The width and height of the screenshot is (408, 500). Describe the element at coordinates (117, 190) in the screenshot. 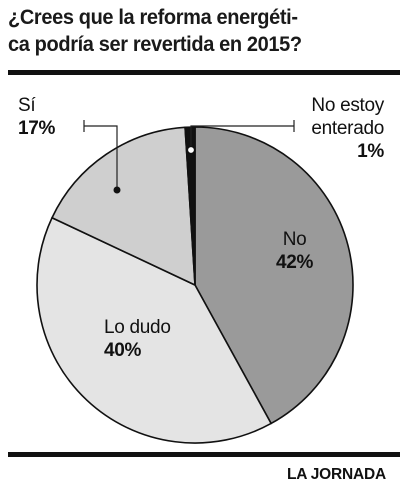

I see `leader-dot-si` at that location.